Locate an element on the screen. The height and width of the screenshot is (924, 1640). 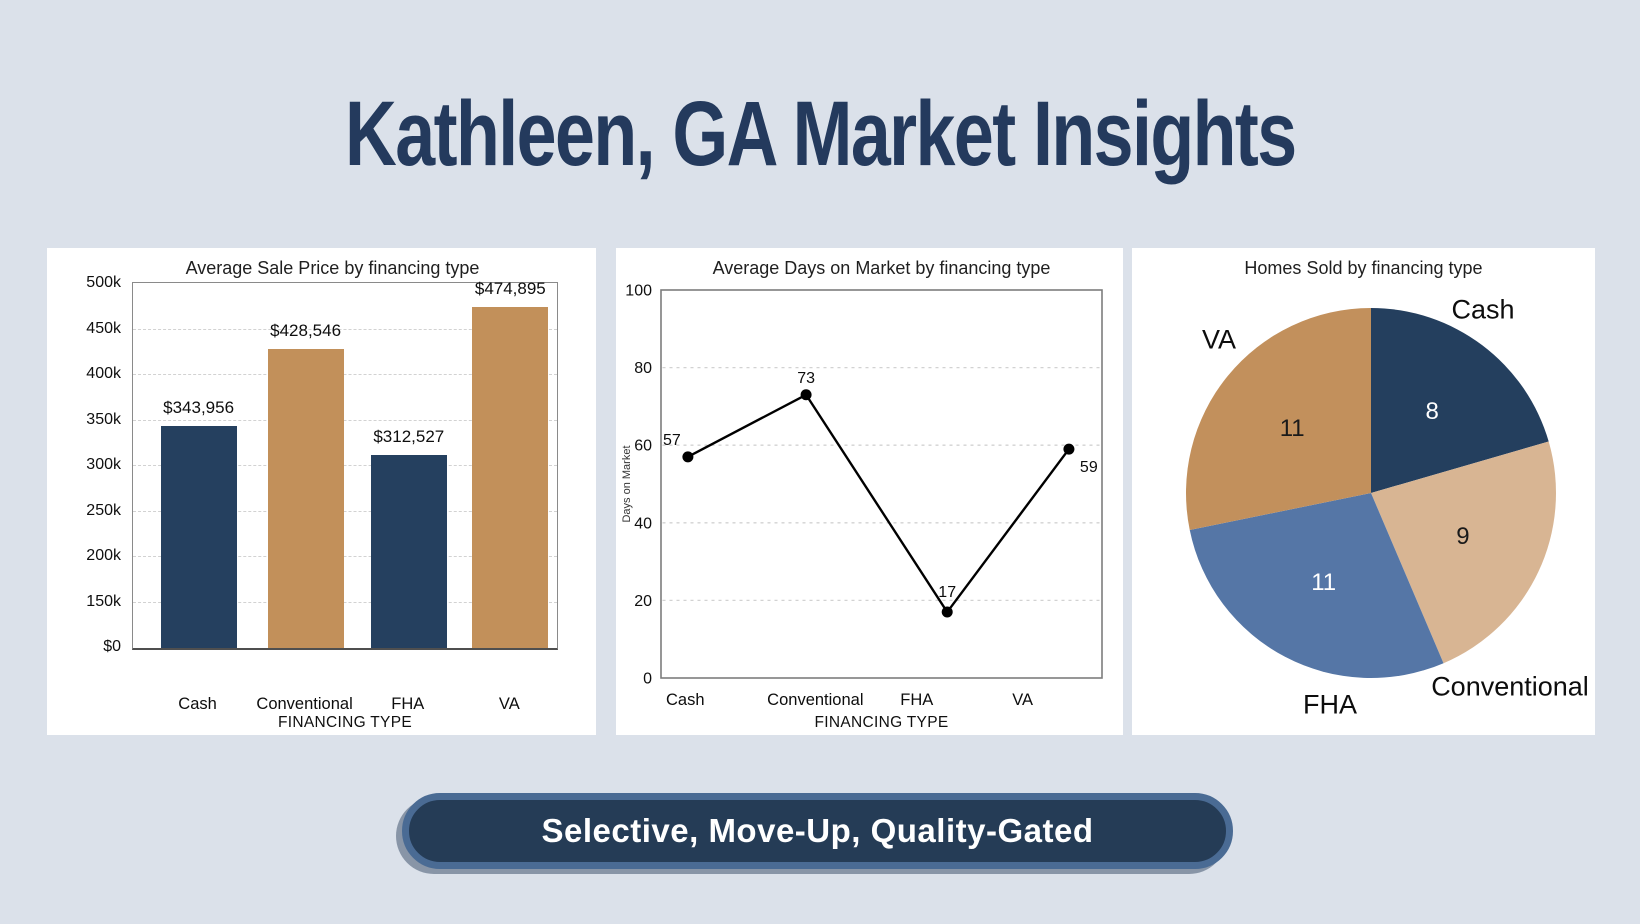
point-value-label-va: 59 is located at coordinates (1089, 467).